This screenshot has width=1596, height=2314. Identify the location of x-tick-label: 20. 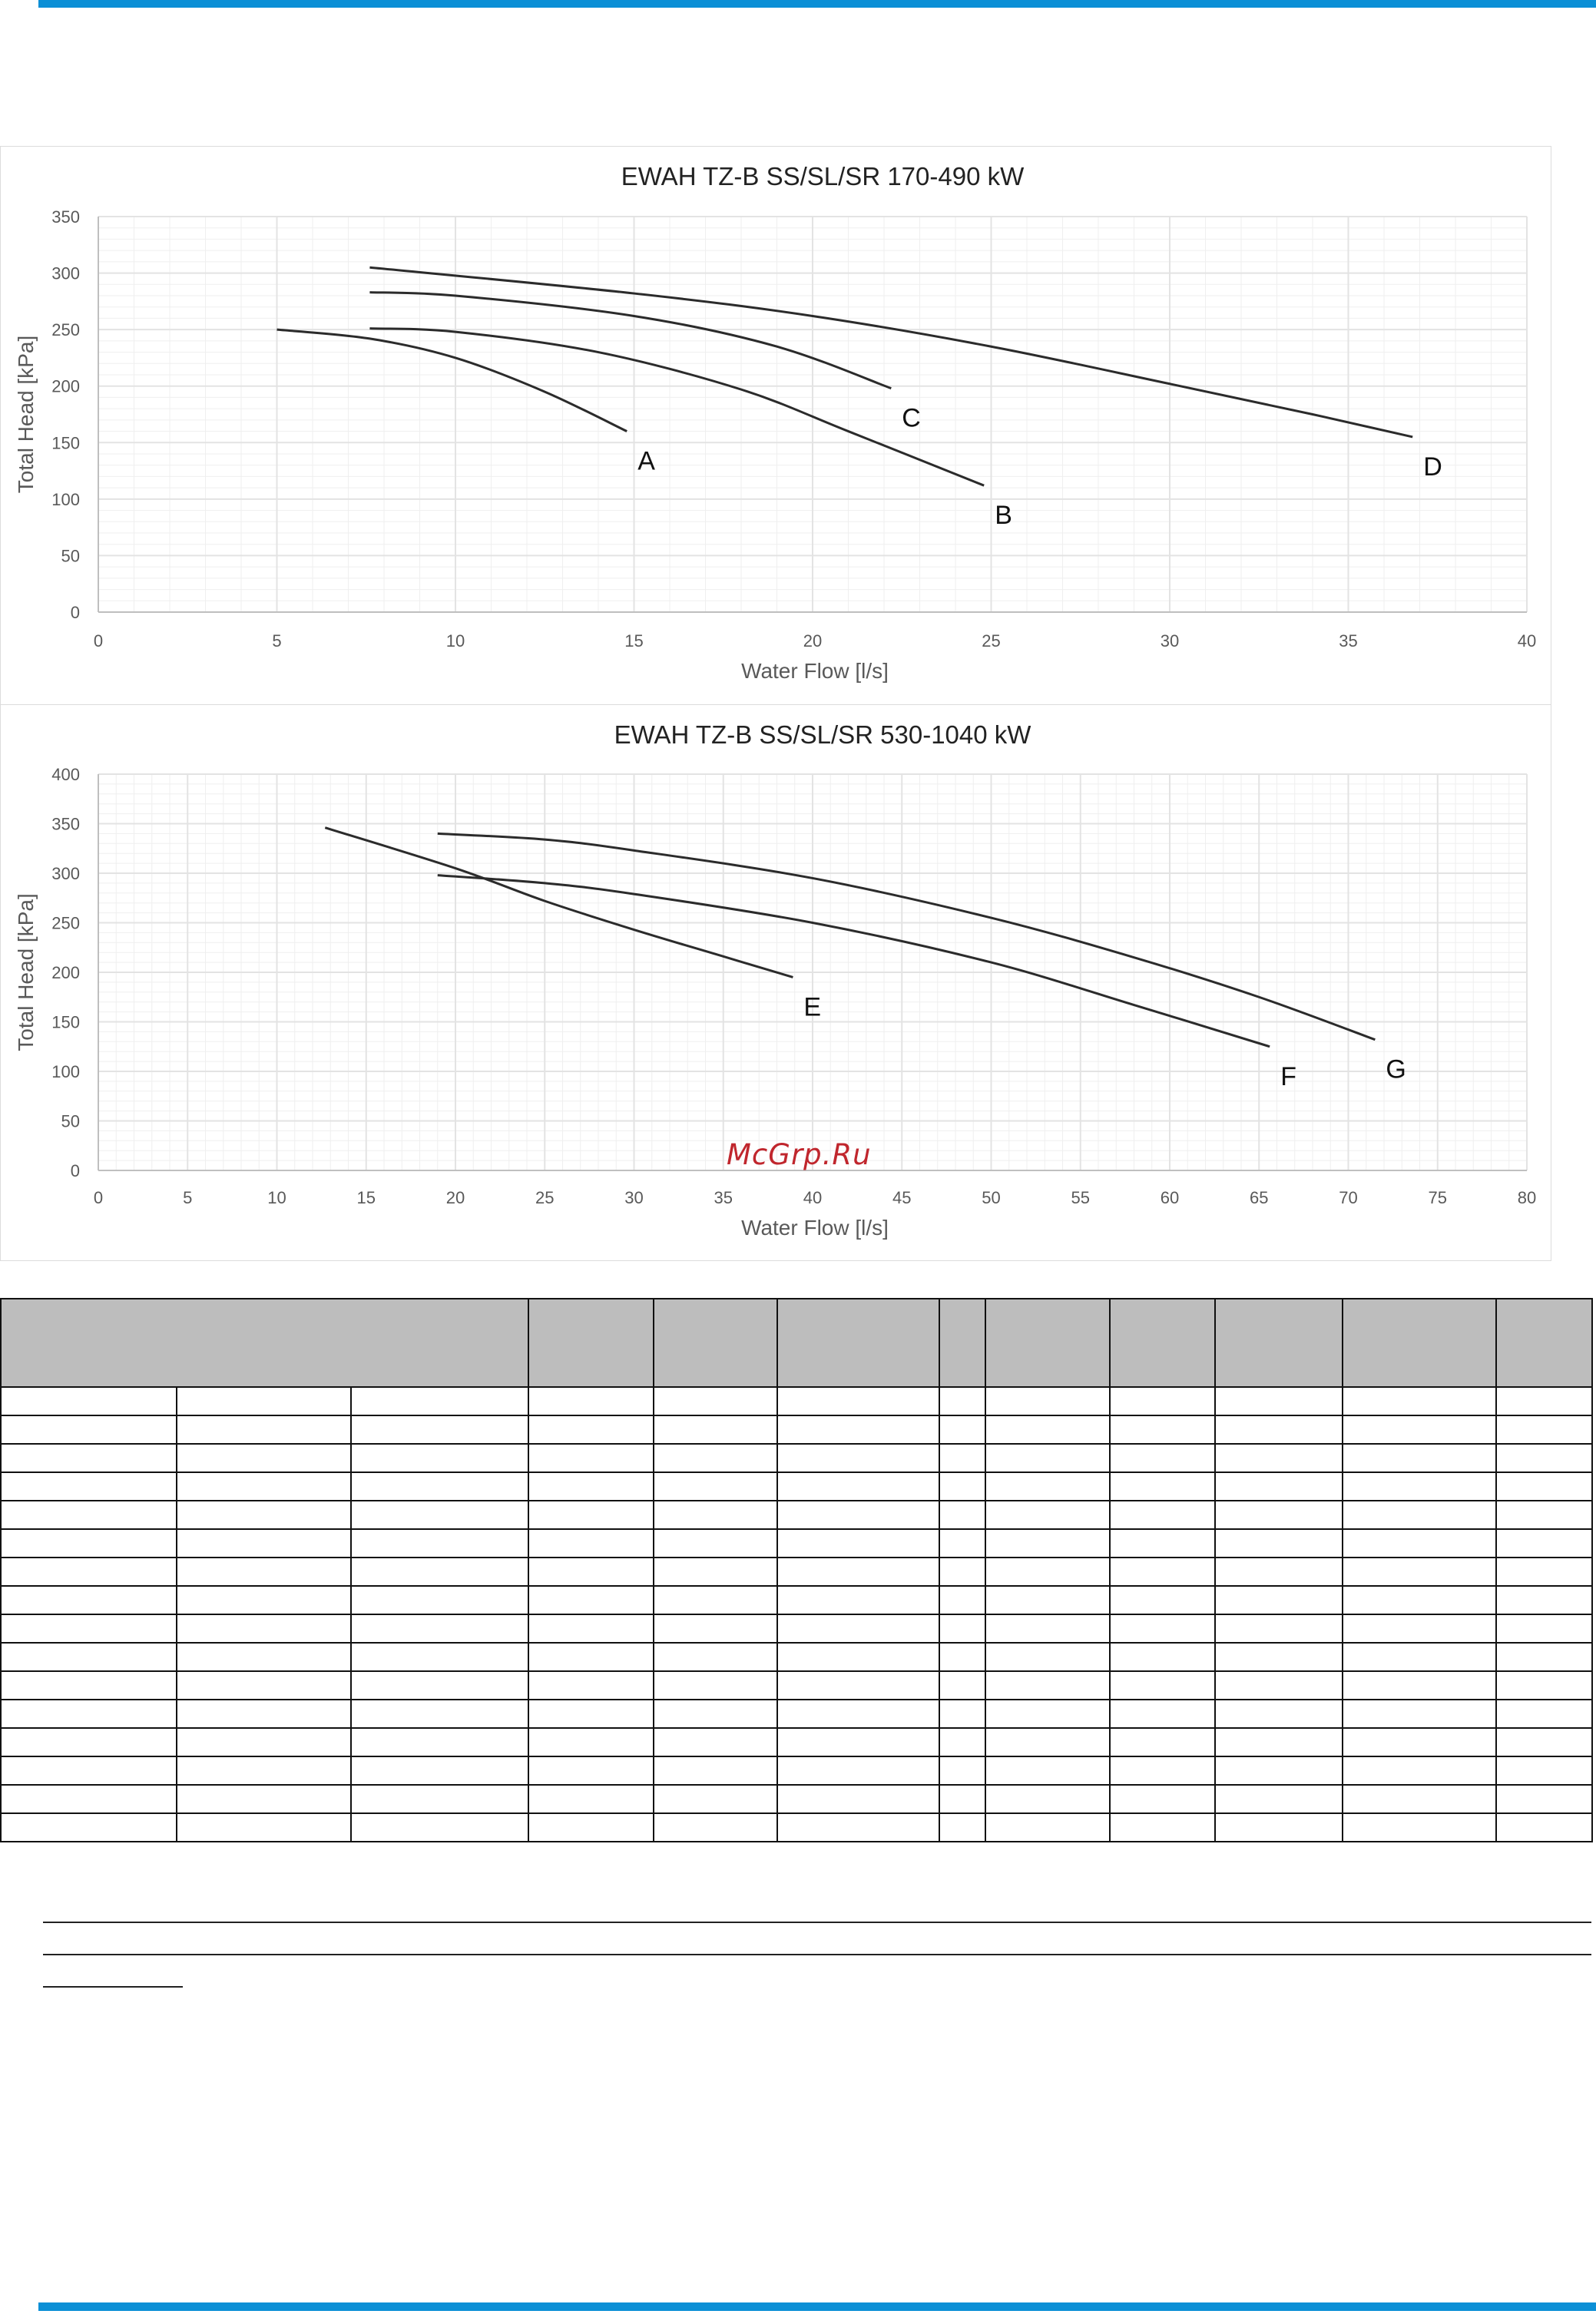
(812, 641).